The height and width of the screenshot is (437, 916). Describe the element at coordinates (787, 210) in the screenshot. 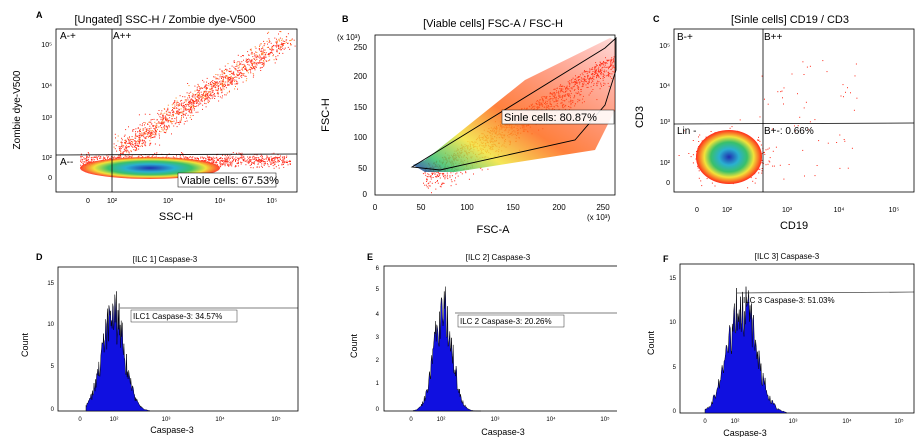

I see `x-tick: 10³` at that location.